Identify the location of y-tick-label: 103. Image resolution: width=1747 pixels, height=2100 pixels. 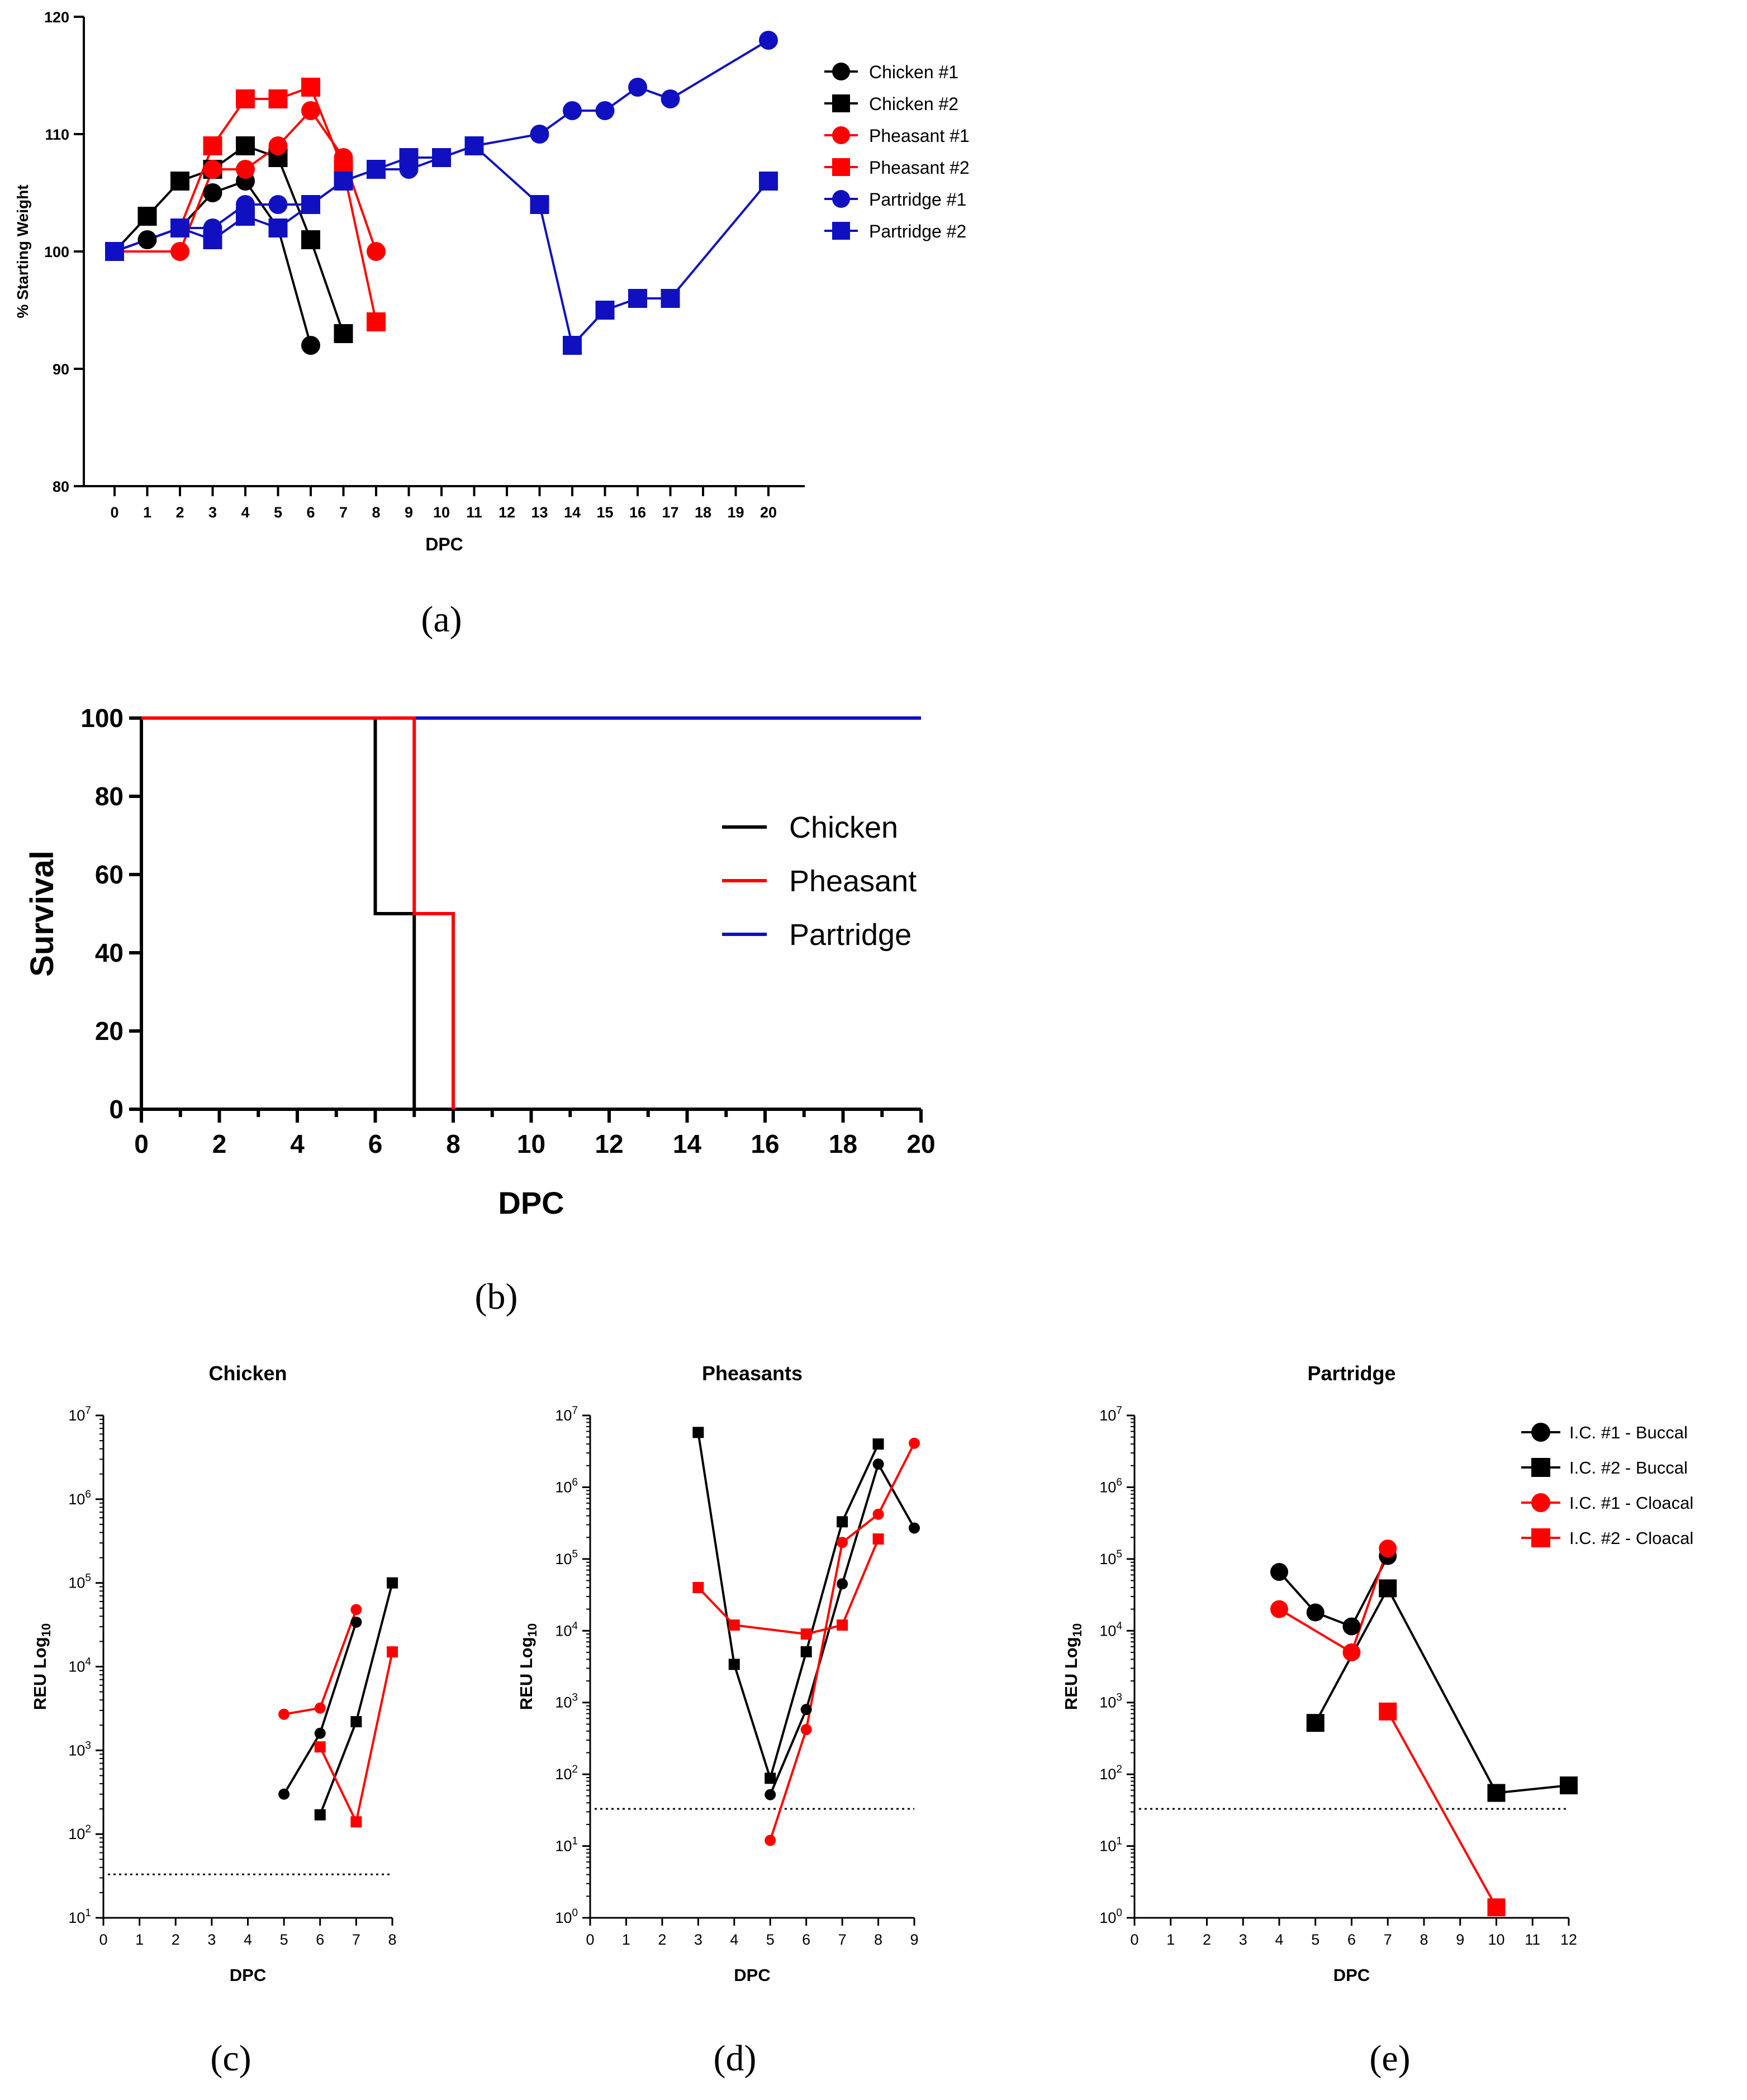
(79, 1749).